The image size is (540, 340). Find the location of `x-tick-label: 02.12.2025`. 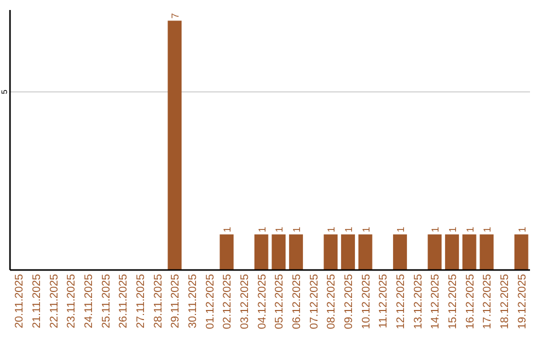

x-tick-label: 02.12.2025 is located at coordinates (228, 302).